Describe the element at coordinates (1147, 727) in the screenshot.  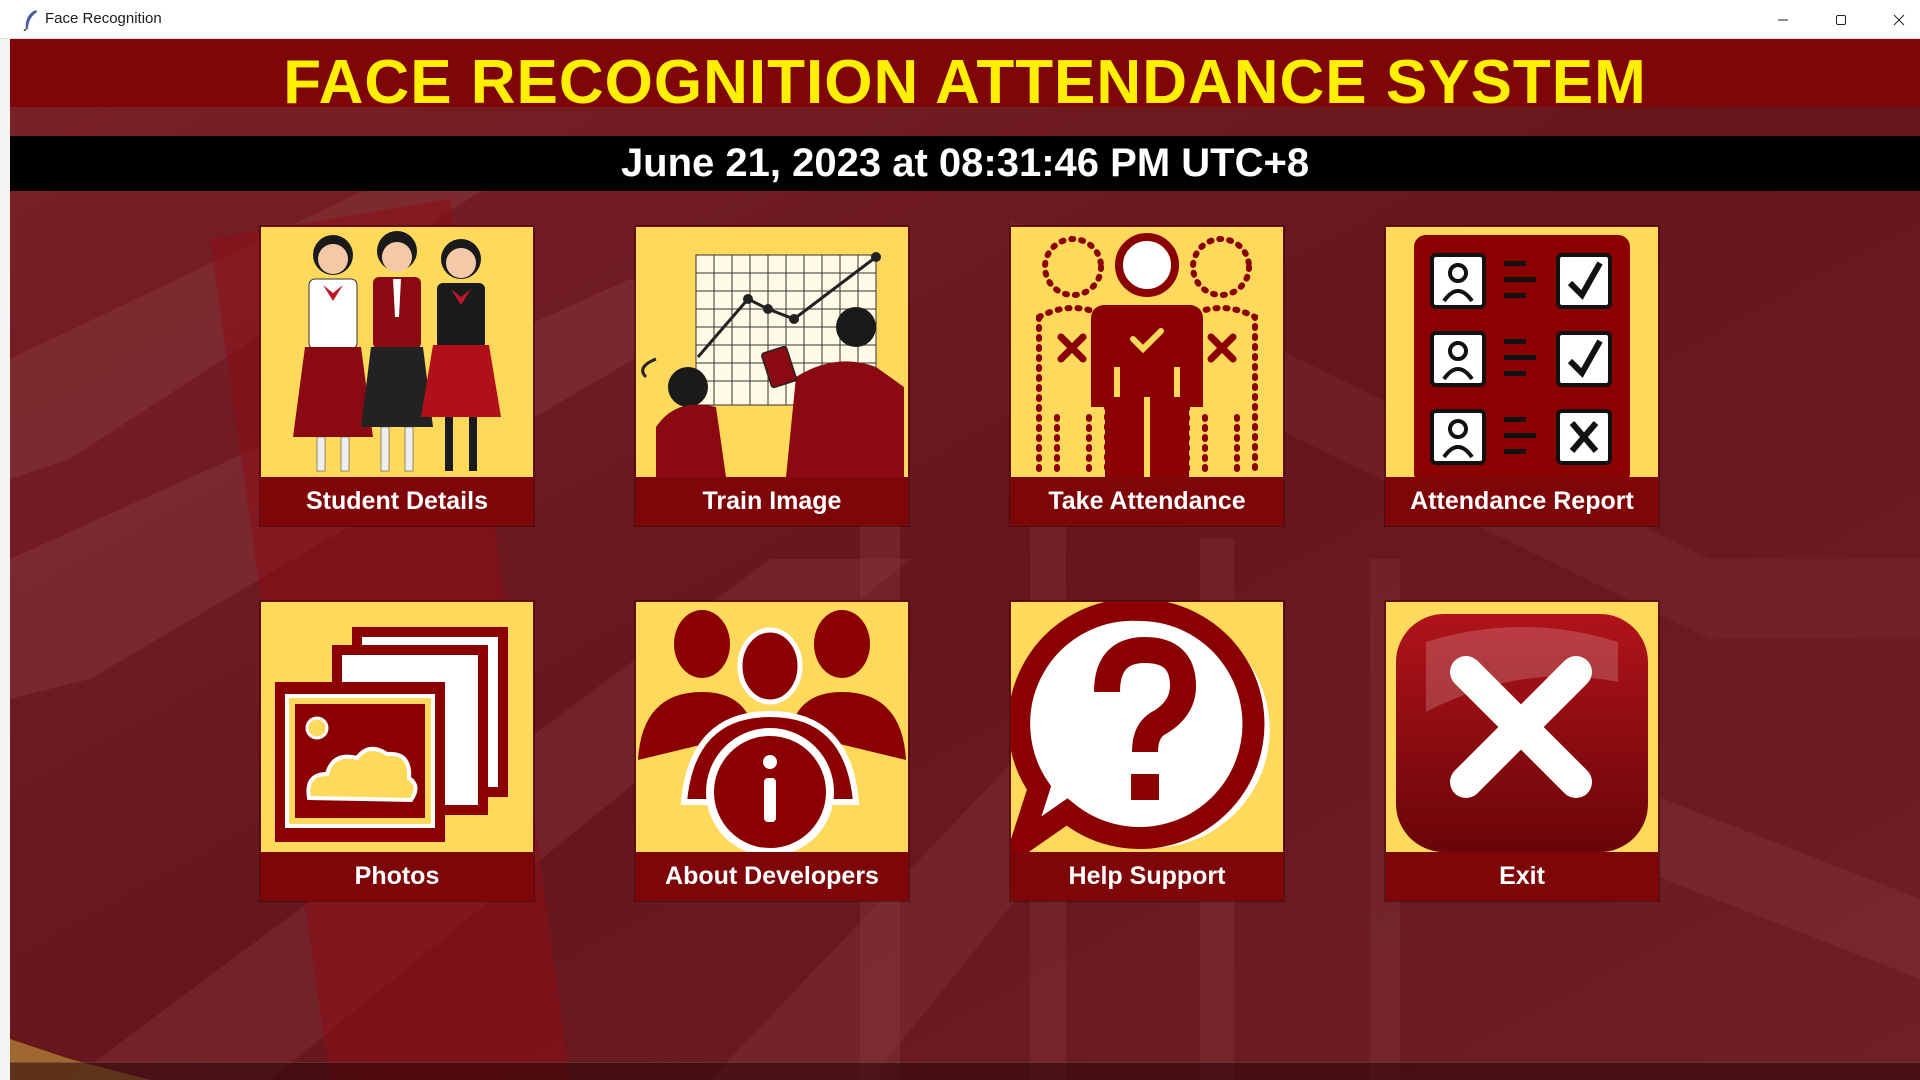
I see `question-bubble-icon` at that location.